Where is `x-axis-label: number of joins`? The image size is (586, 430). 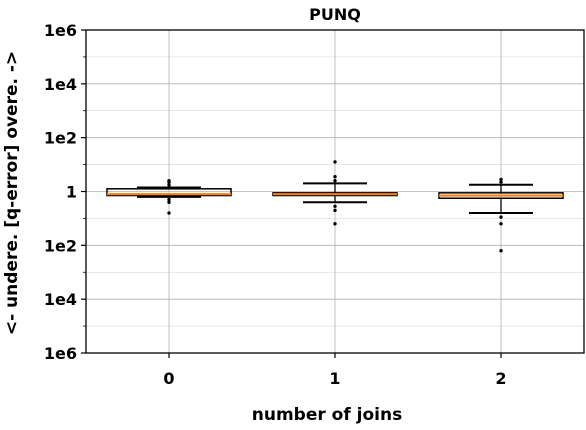 x-axis-label: number of joins is located at coordinates (327, 415).